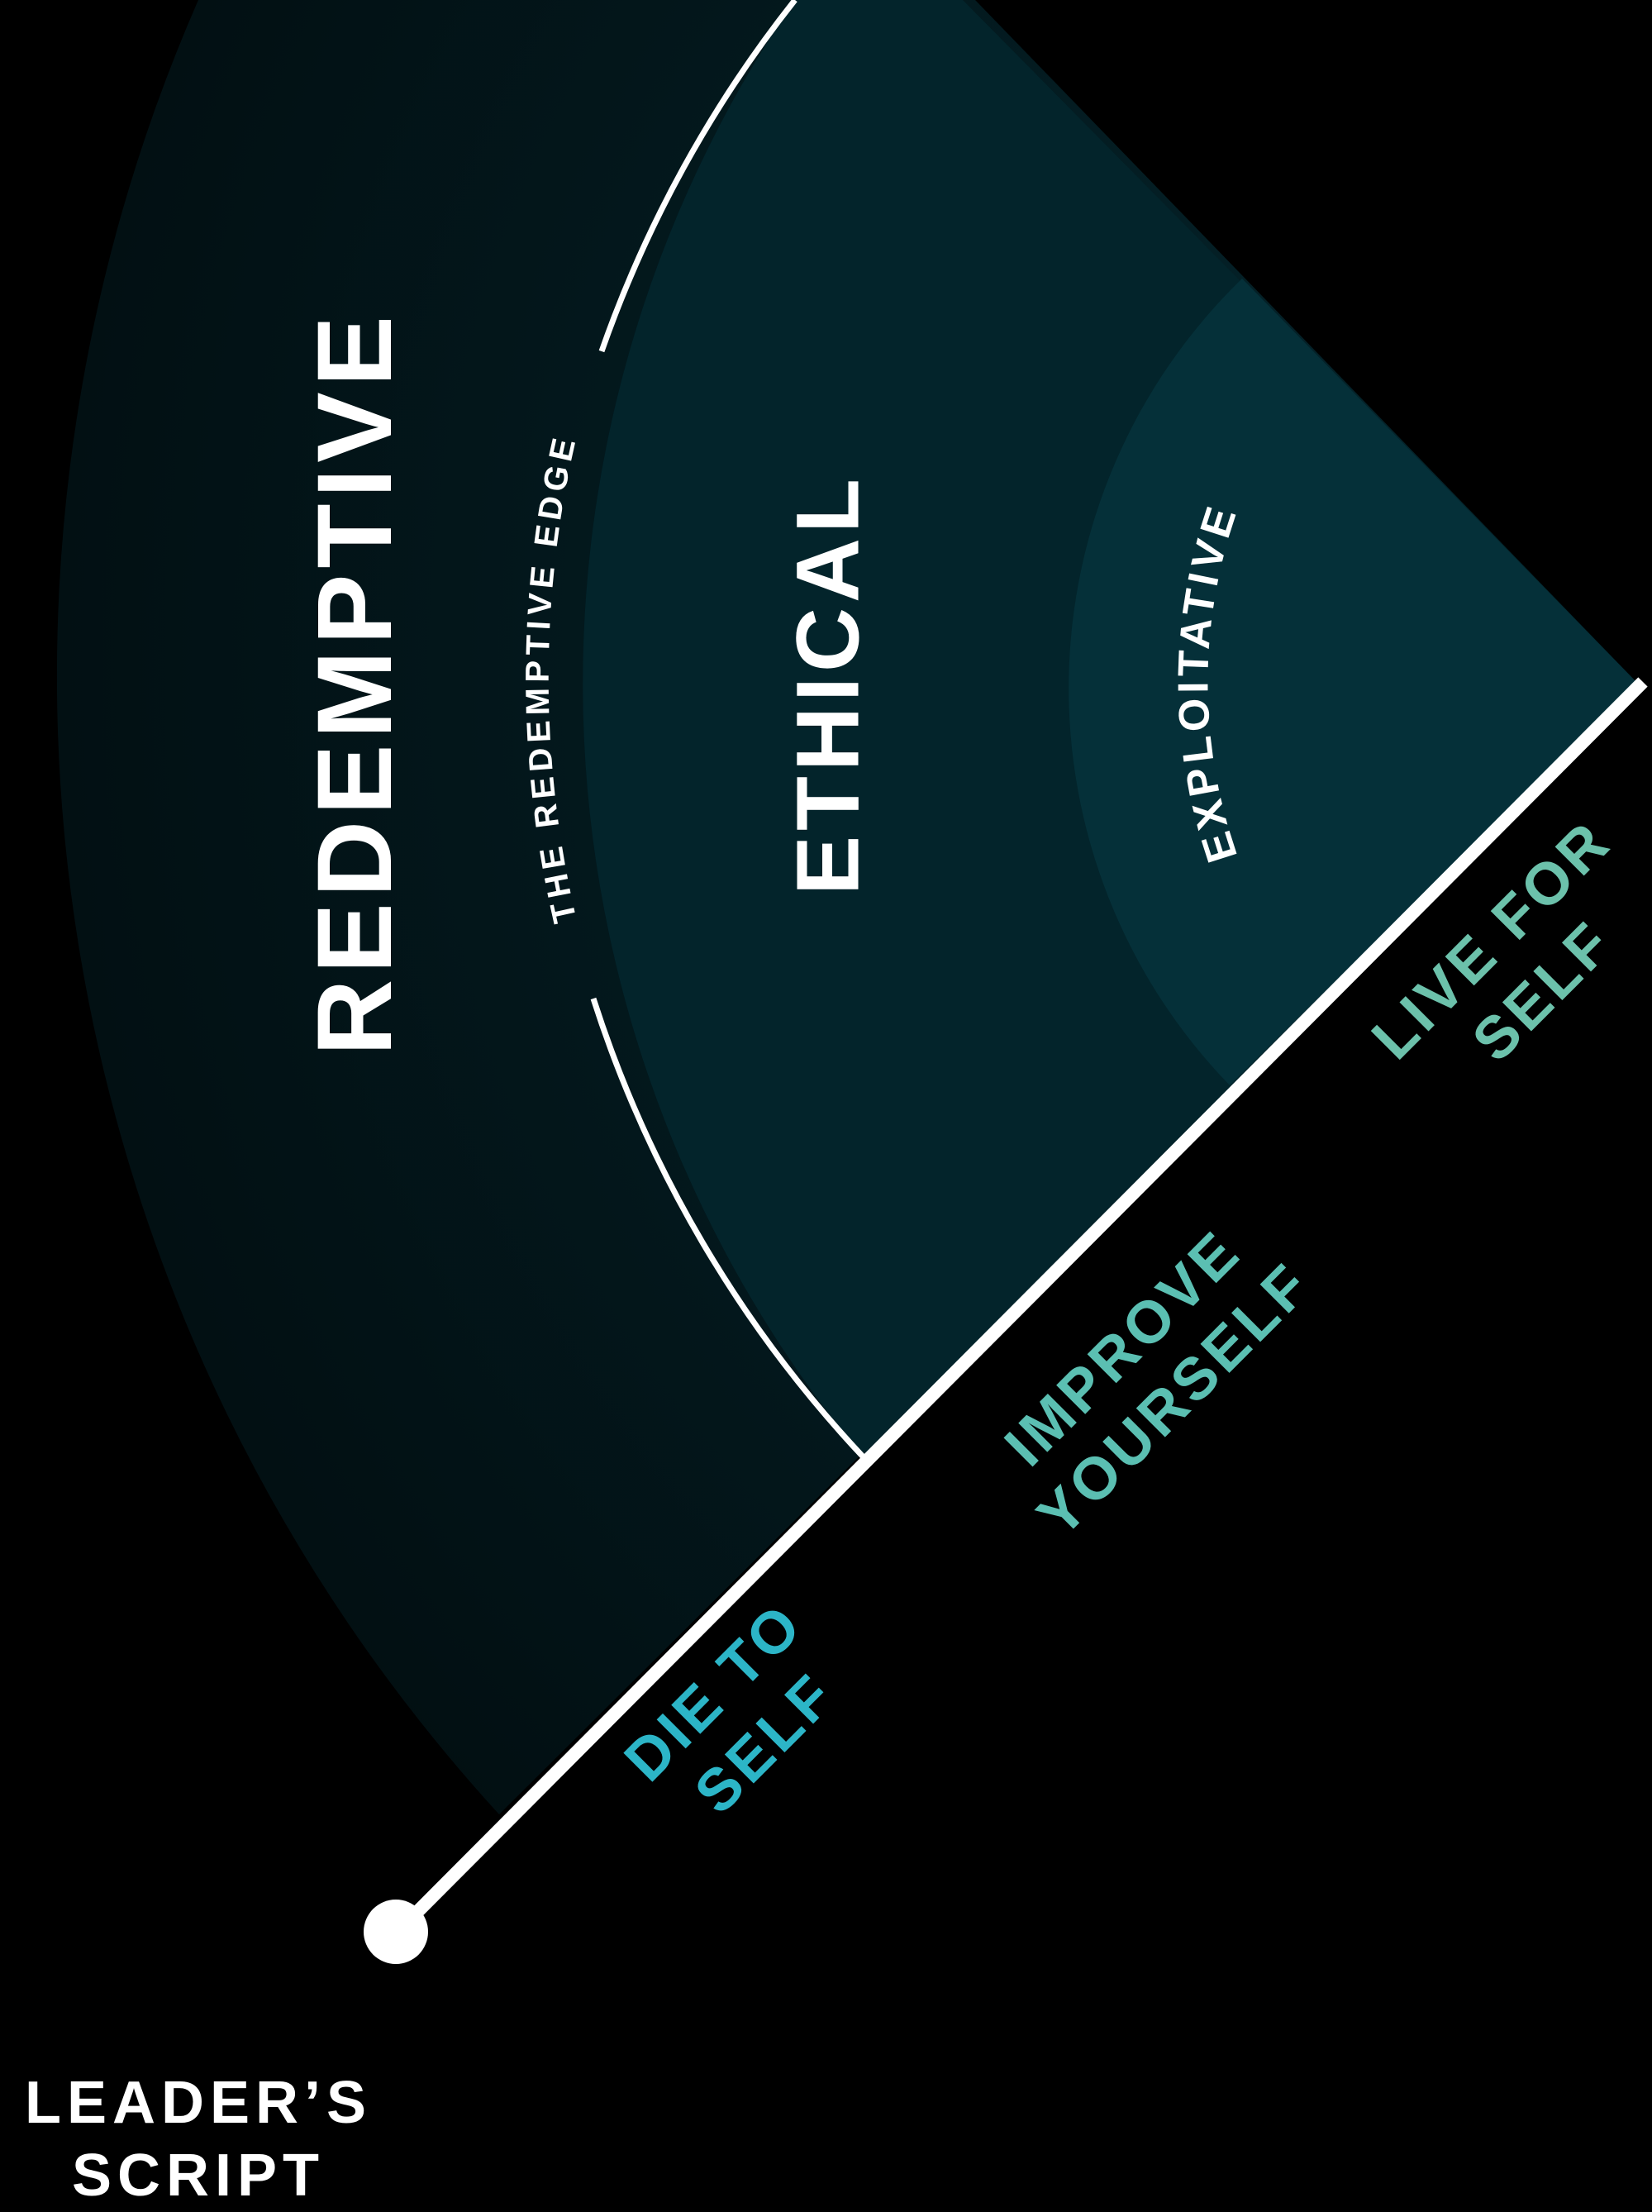 The width and height of the screenshot is (1652, 2212). What do you see at coordinates (198, 2103) in the screenshot?
I see `leaders-script-line1: LEADER’S` at bounding box center [198, 2103].